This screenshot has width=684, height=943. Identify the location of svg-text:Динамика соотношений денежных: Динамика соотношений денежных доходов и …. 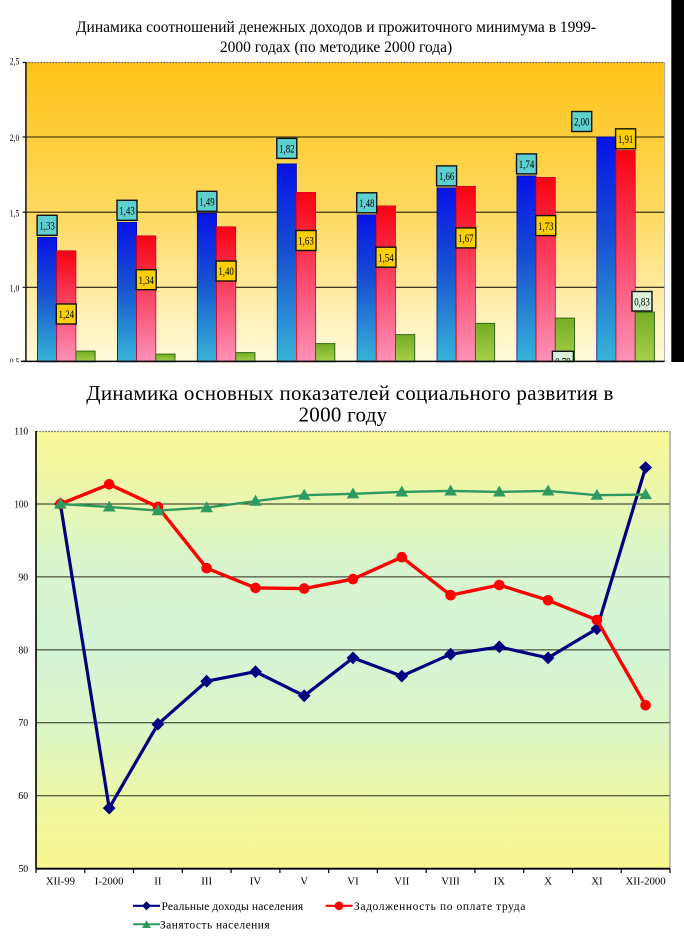
(336, 27).